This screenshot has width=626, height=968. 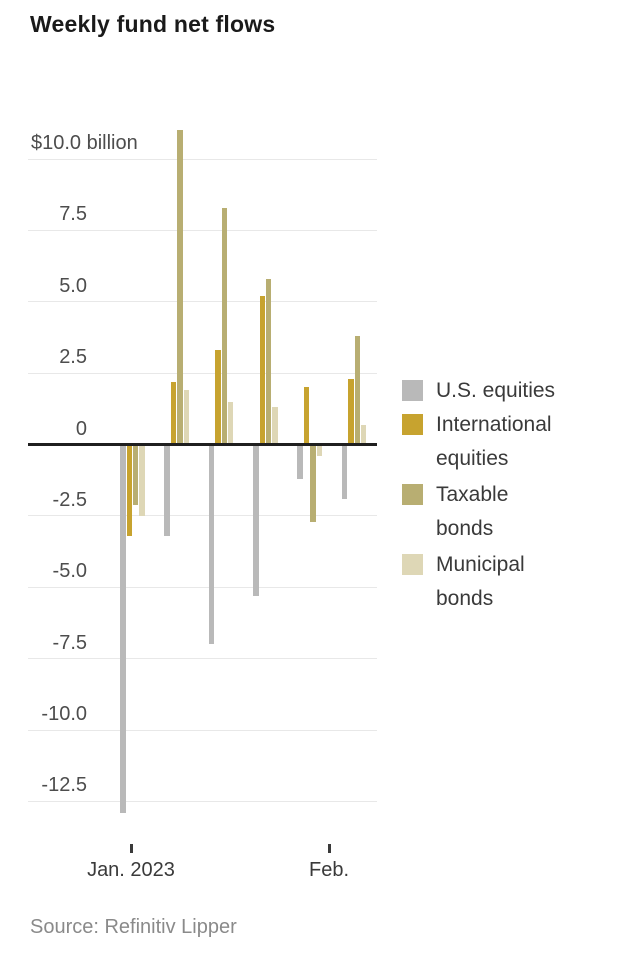 What do you see at coordinates (81, 428) in the screenshot?
I see `y-axis-label-0: 0` at bounding box center [81, 428].